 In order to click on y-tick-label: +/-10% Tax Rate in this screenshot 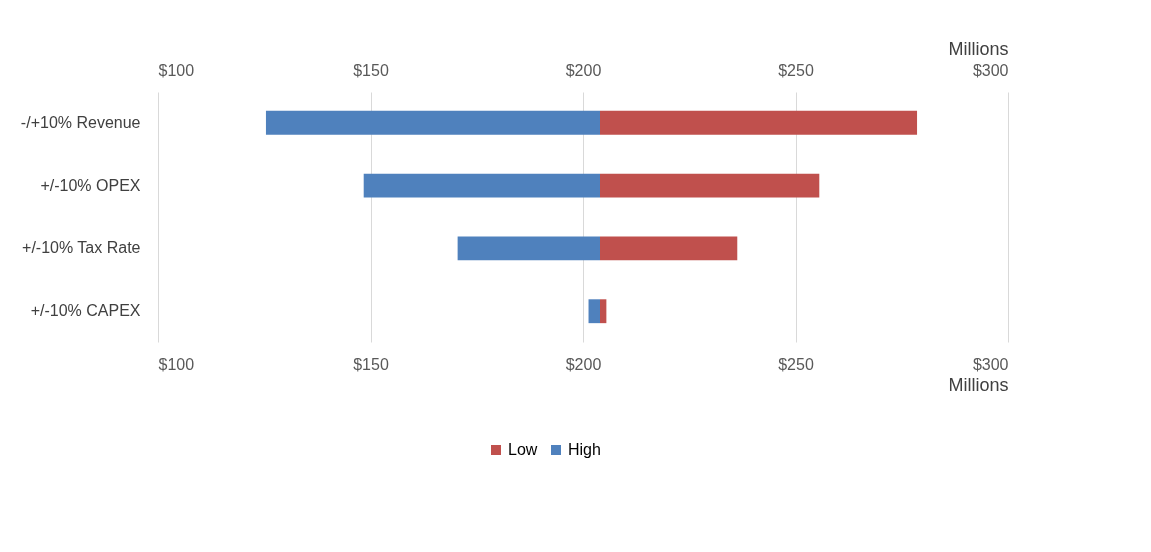, I will do `click(81, 248)`.